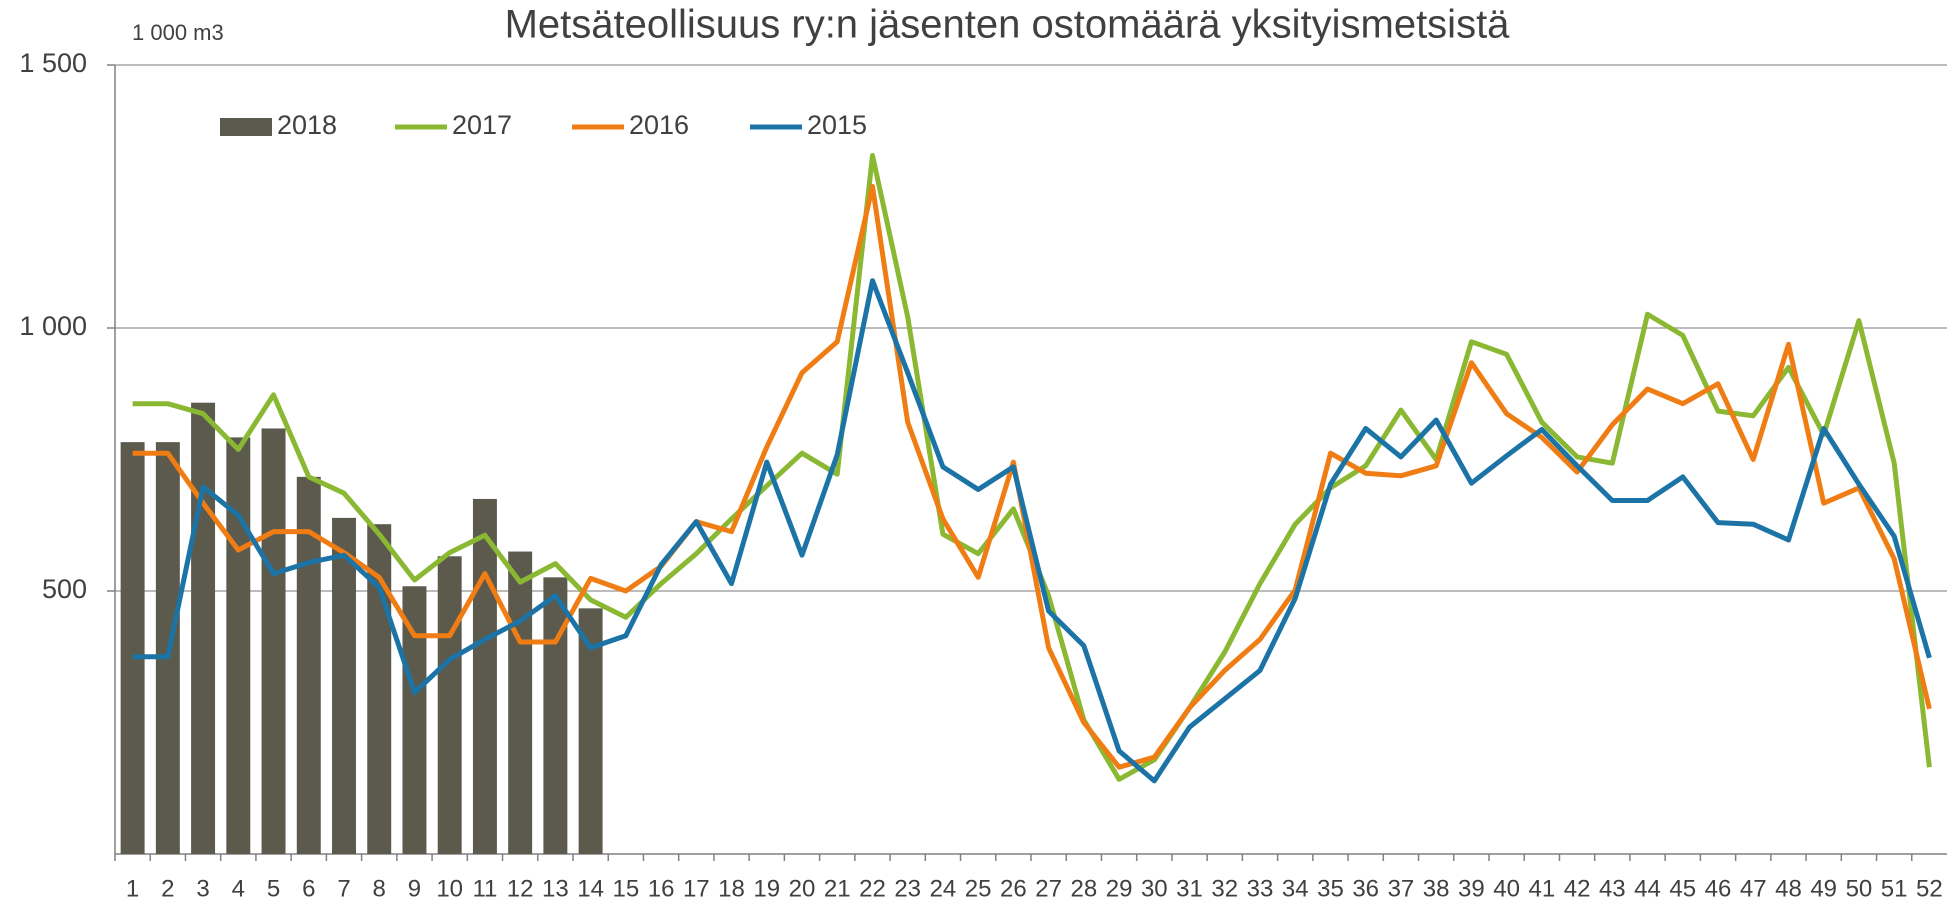  I want to click on x-tick-label: 33, so click(1260, 888).